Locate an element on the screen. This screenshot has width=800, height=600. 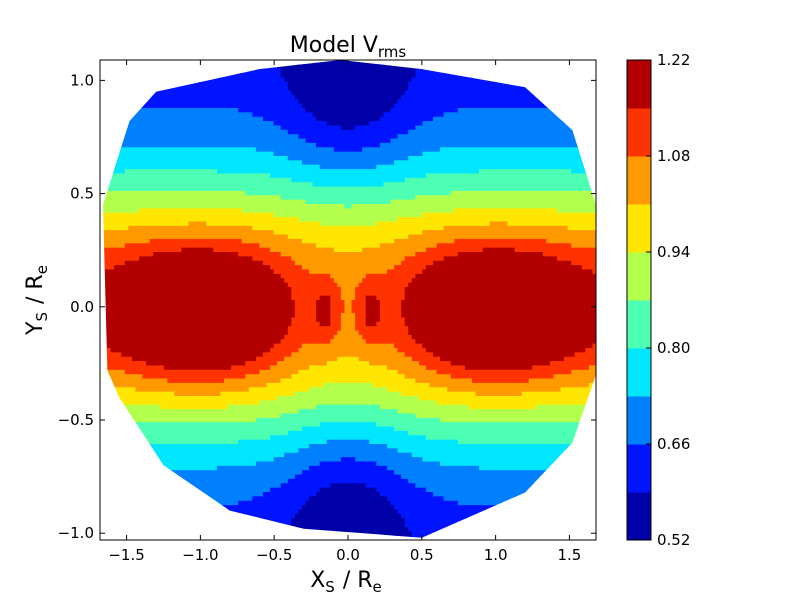
x-tick-label: 1.0 is located at coordinates (496, 555).